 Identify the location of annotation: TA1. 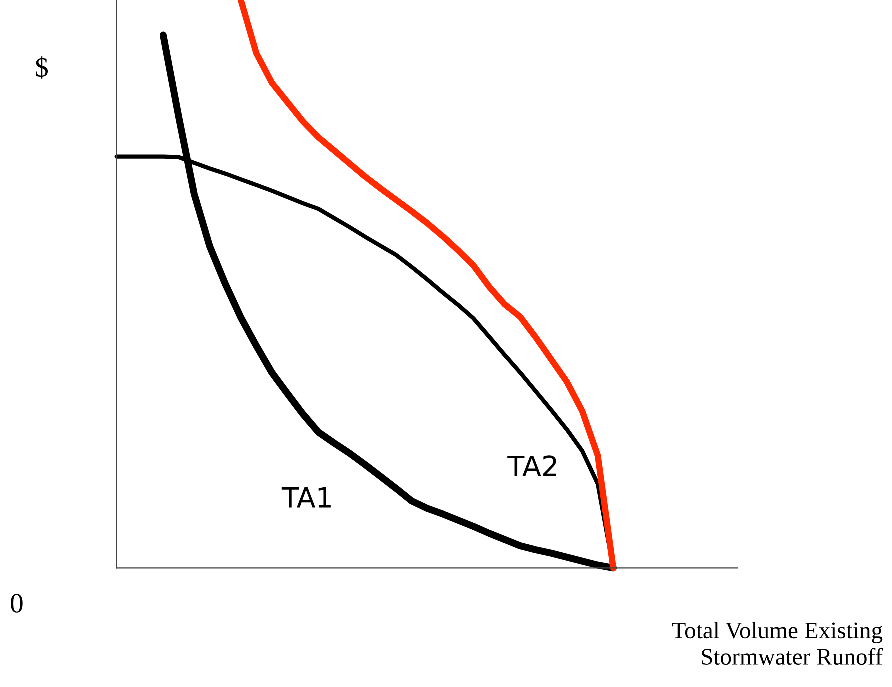
(306, 498).